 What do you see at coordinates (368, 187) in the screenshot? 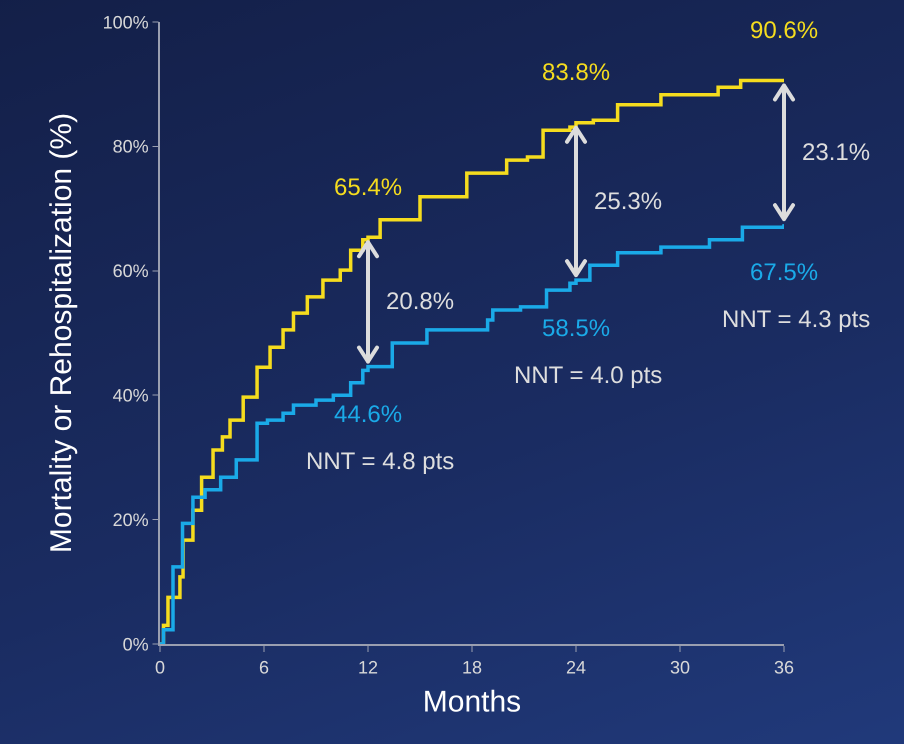
I see `data-label: 65.4%` at bounding box center [368, 187].